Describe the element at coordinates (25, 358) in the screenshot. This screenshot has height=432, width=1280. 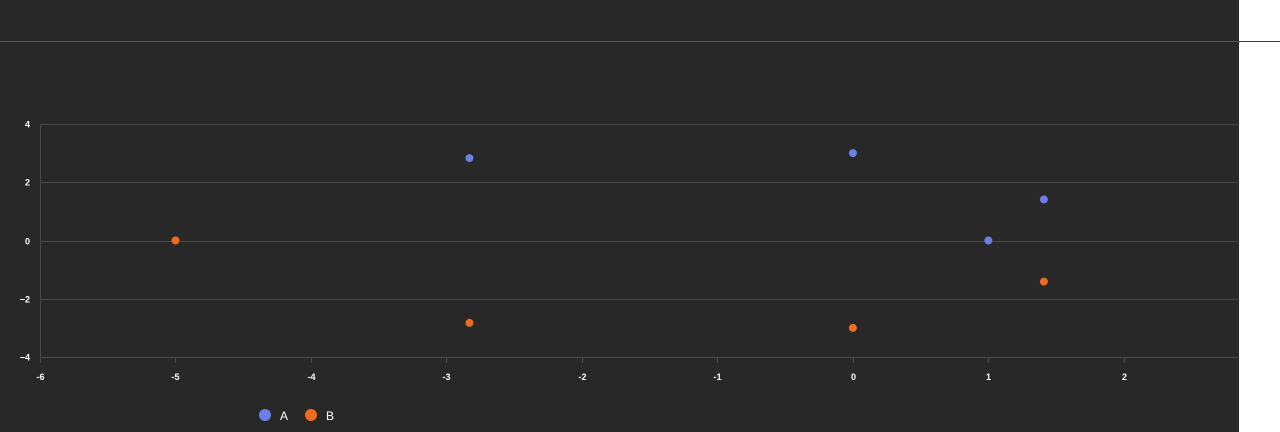
I see `y-tick-label: −4` at that location.